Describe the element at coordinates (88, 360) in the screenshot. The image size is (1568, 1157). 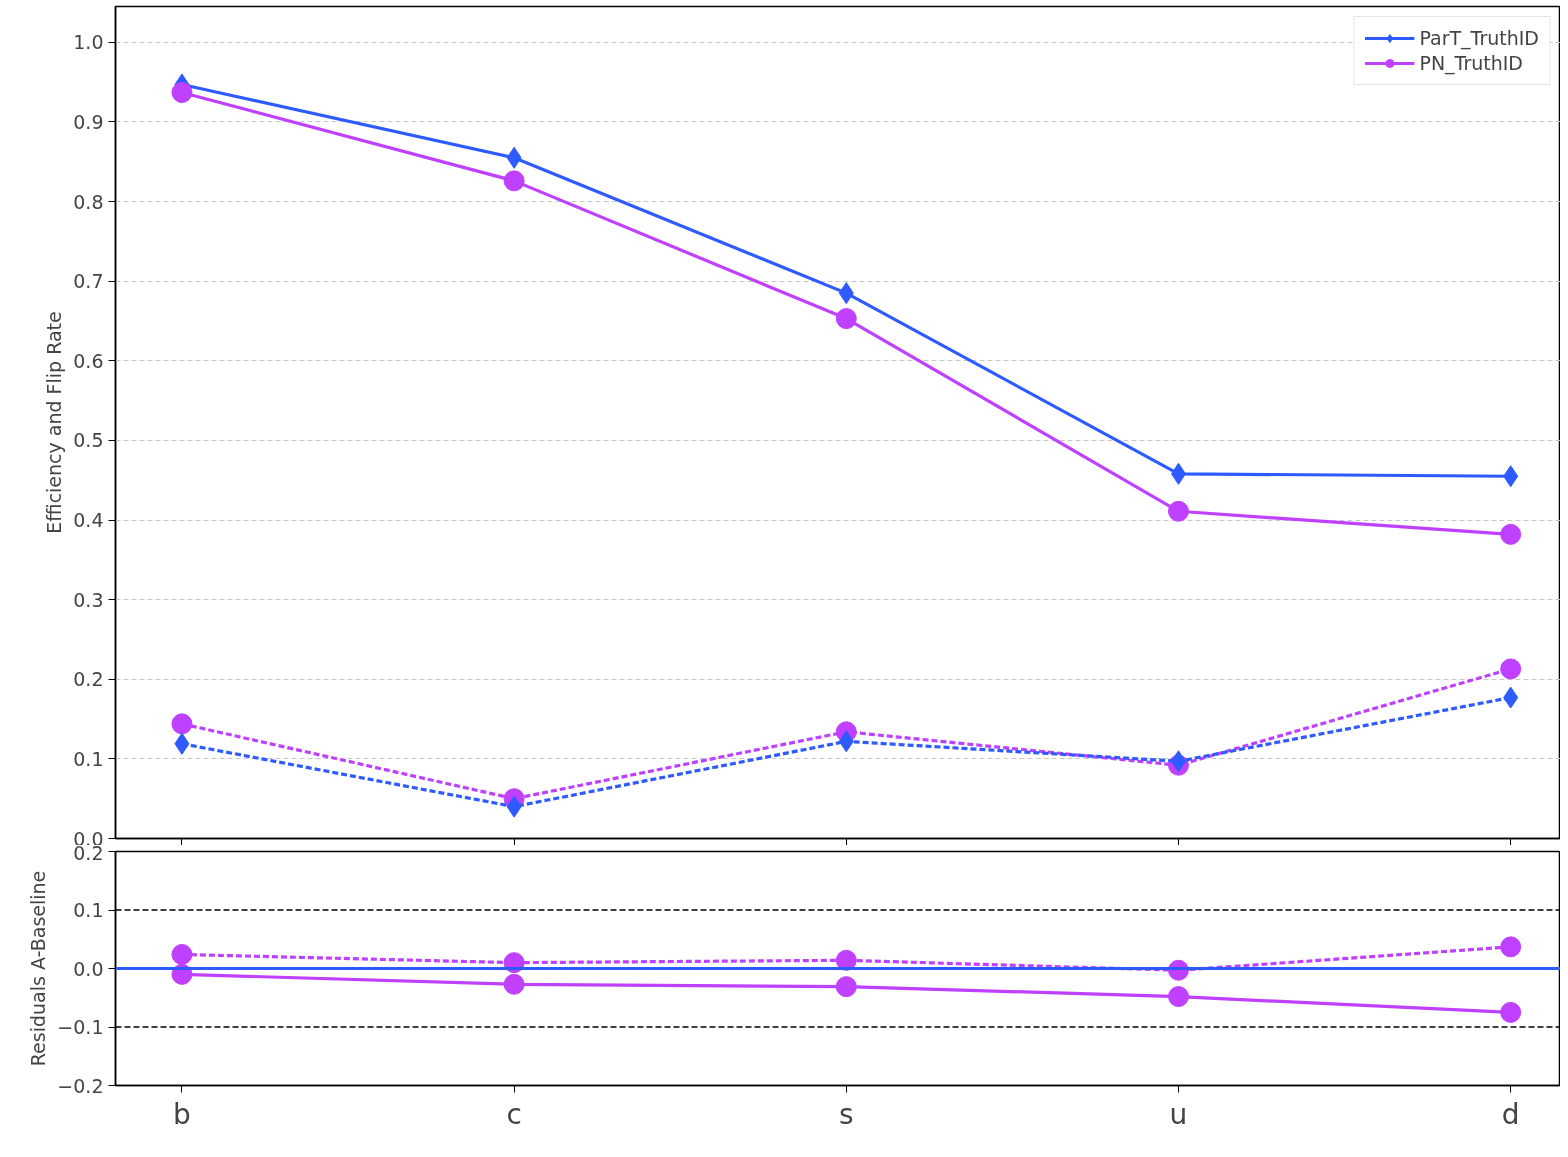
I see `y-tick-label: 0.6` at that location.